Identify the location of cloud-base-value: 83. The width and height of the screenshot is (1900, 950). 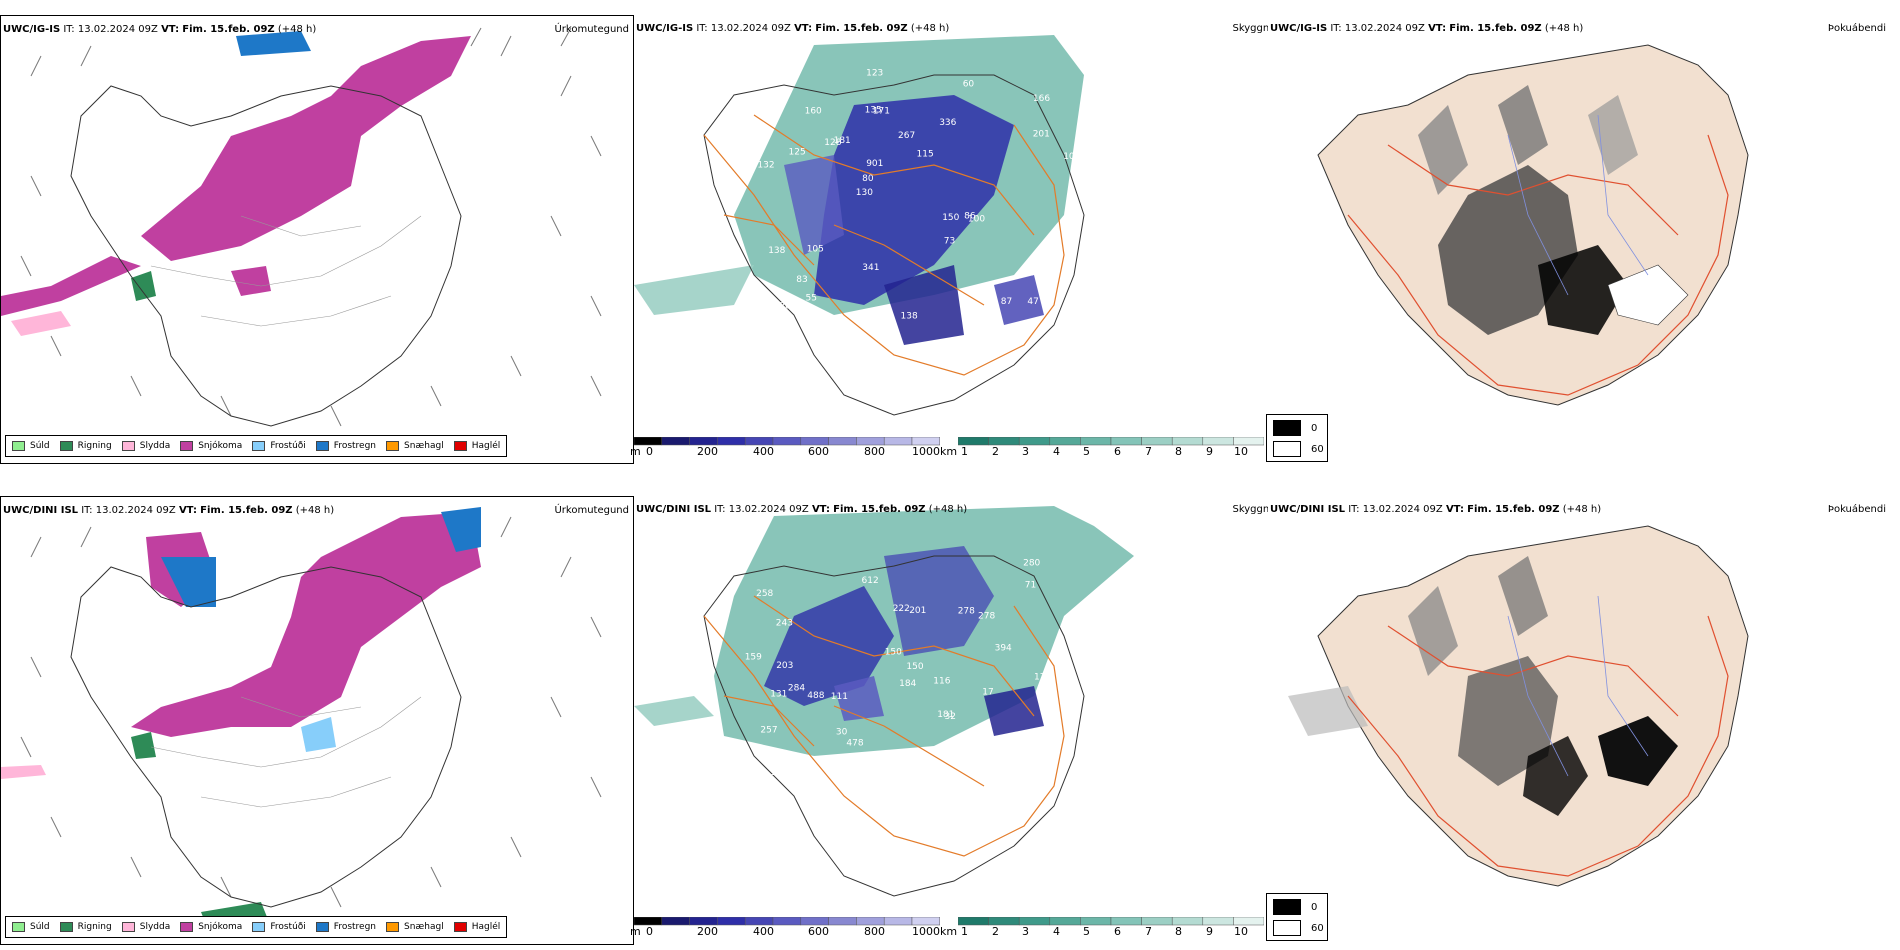
(801, 280).